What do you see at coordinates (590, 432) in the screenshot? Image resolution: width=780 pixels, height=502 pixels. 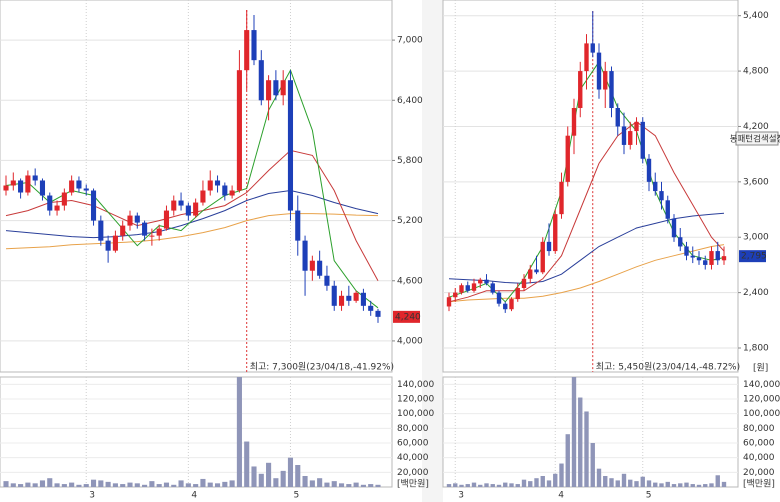 I see `volume-pane` at bounding box center [590, 432].